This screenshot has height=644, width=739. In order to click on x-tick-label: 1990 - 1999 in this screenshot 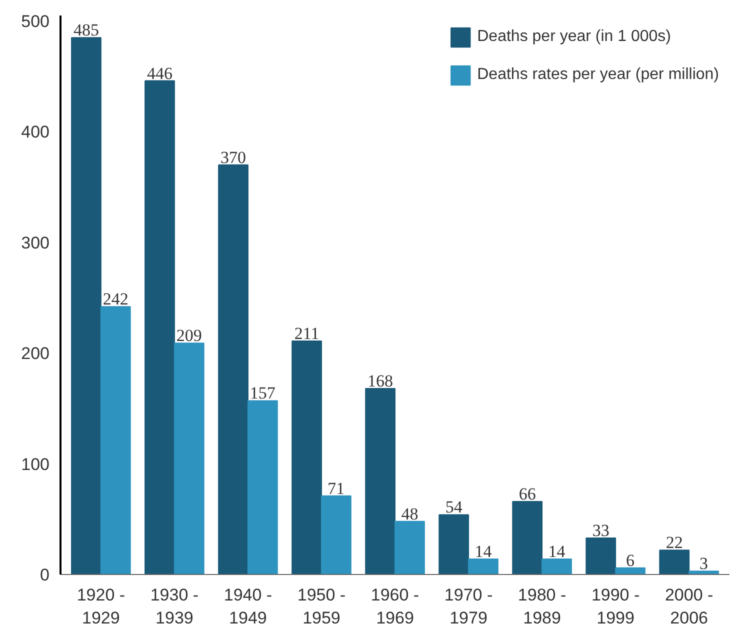, I will do `click(615, 607)`.